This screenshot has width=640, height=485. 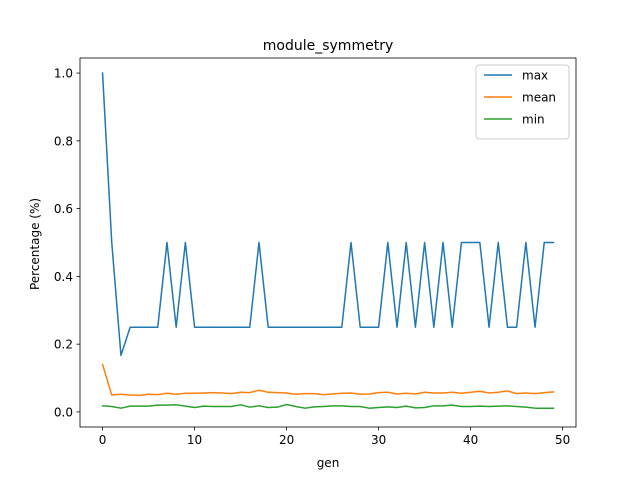 I want to click on legend: max mean min, so click(x=522, y=102).